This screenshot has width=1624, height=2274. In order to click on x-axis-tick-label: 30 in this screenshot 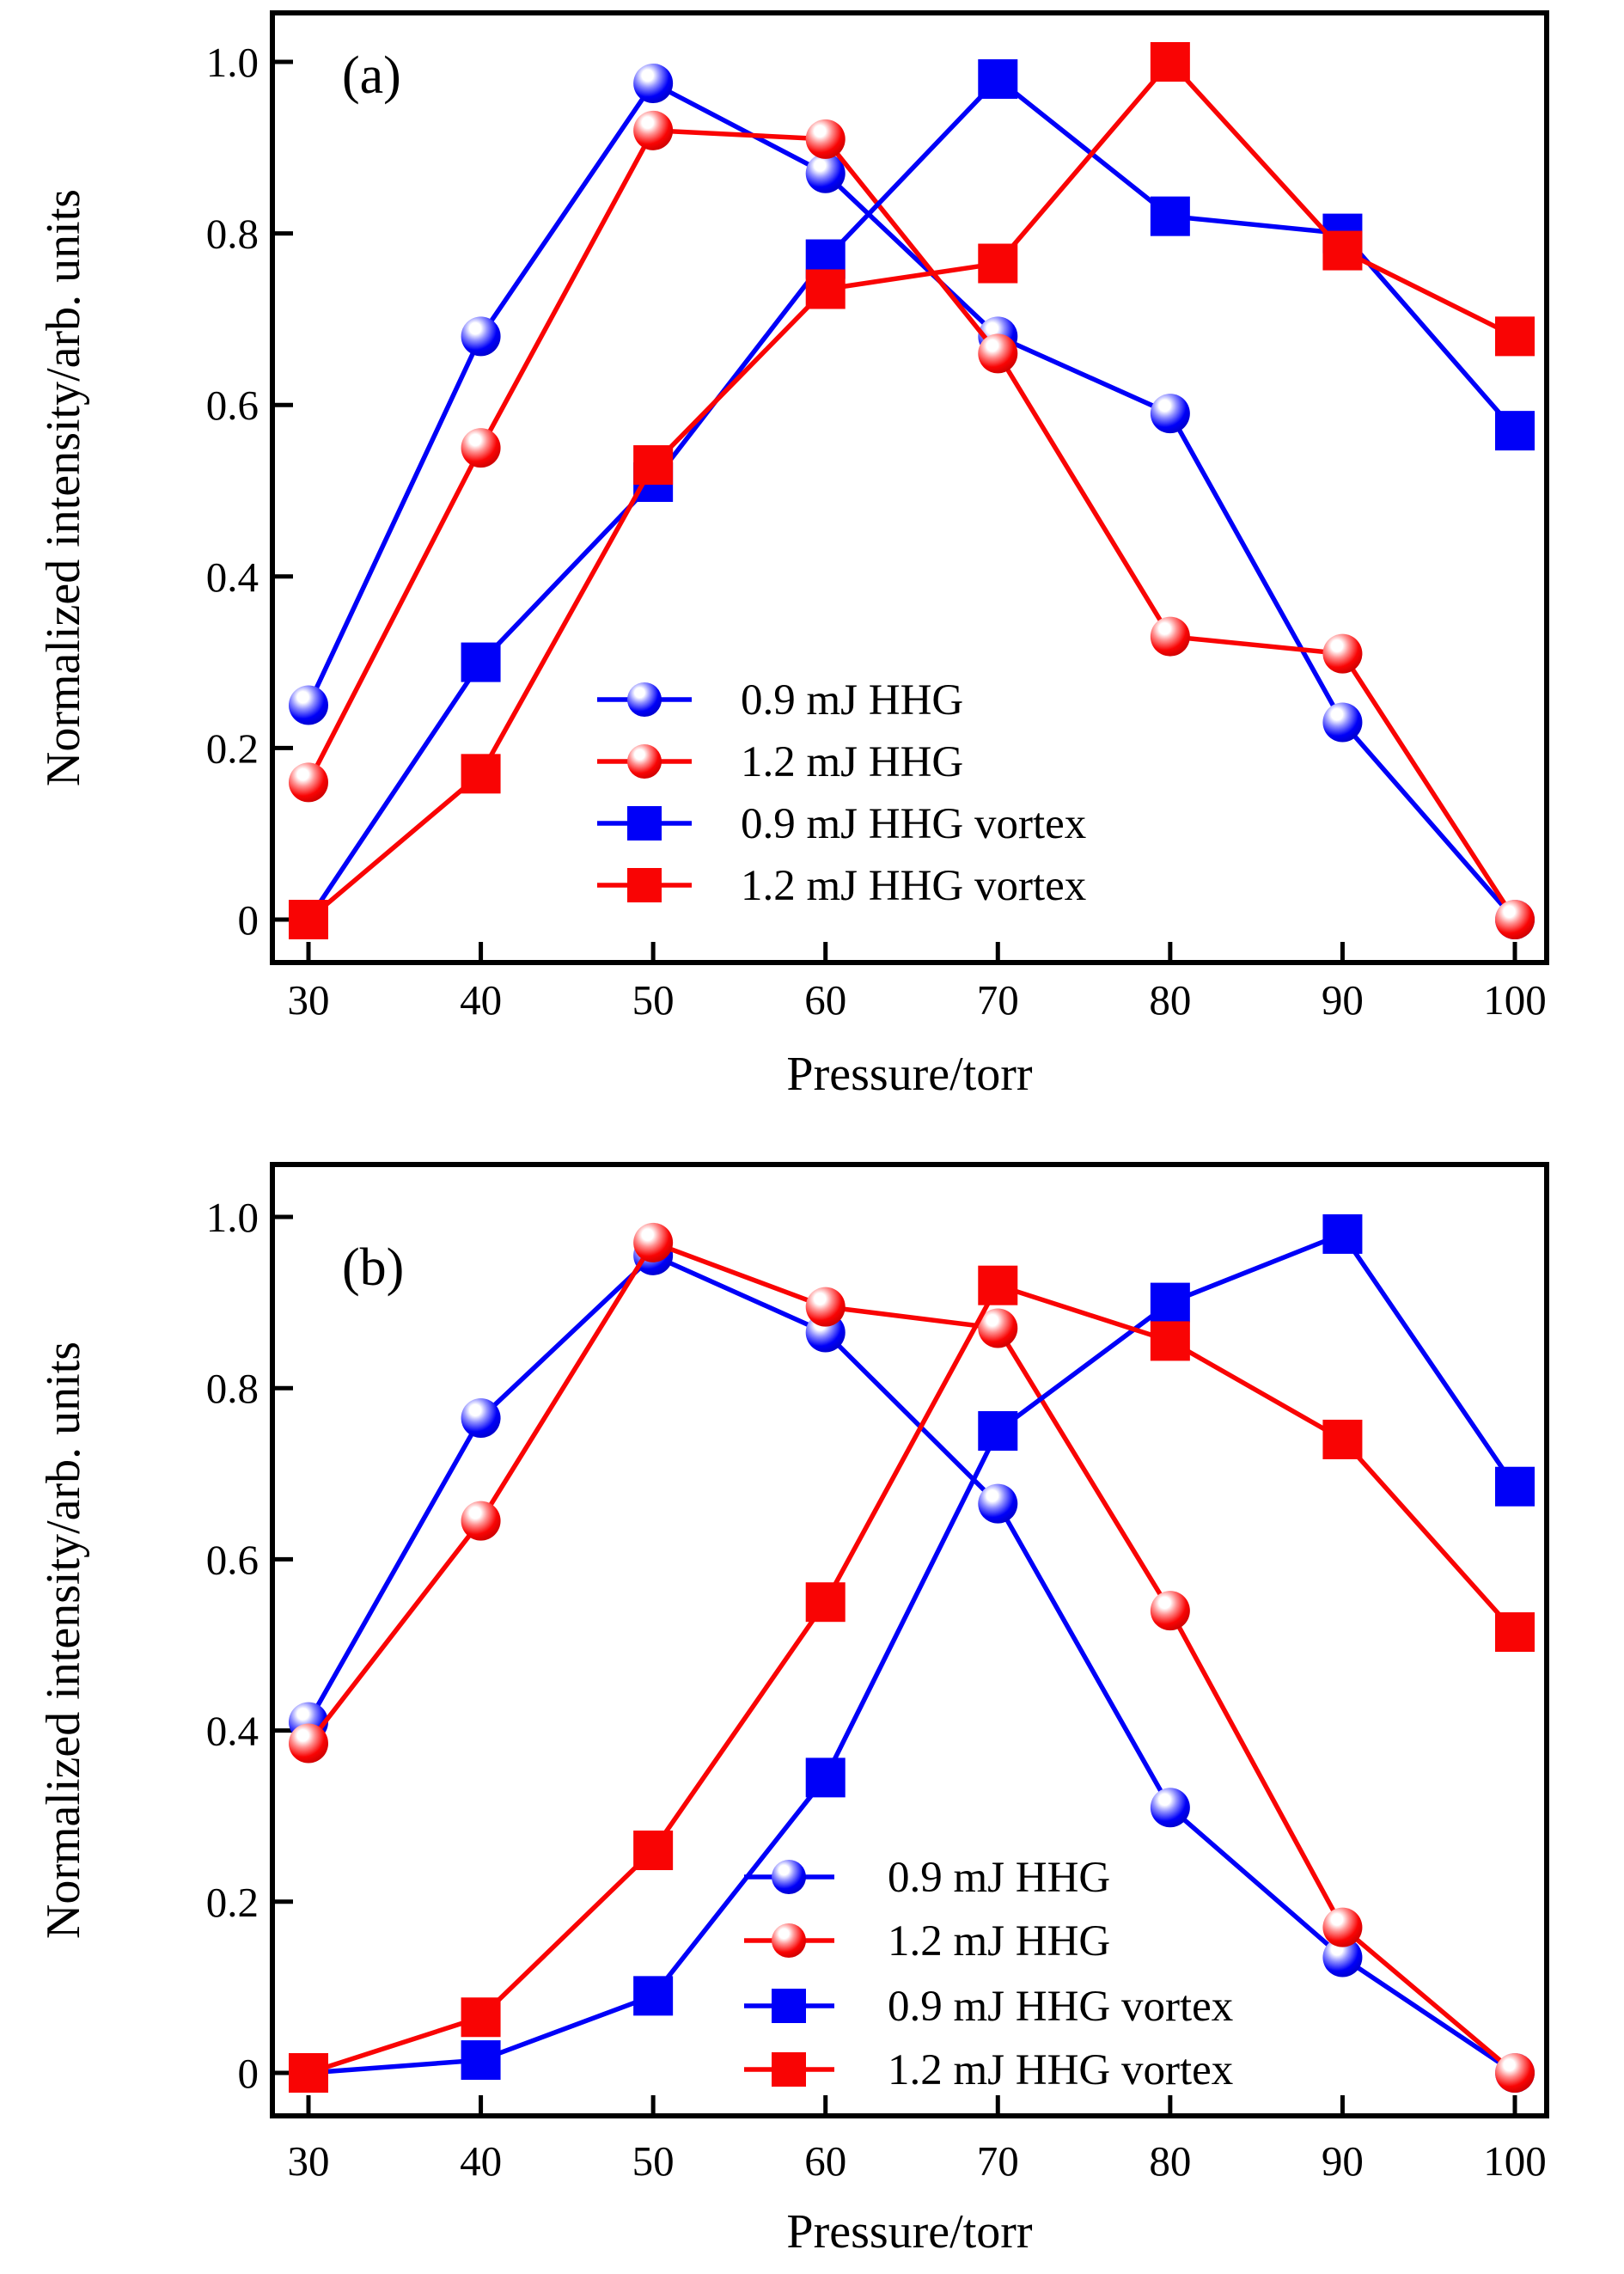, I will do `click(309, 2161)`.